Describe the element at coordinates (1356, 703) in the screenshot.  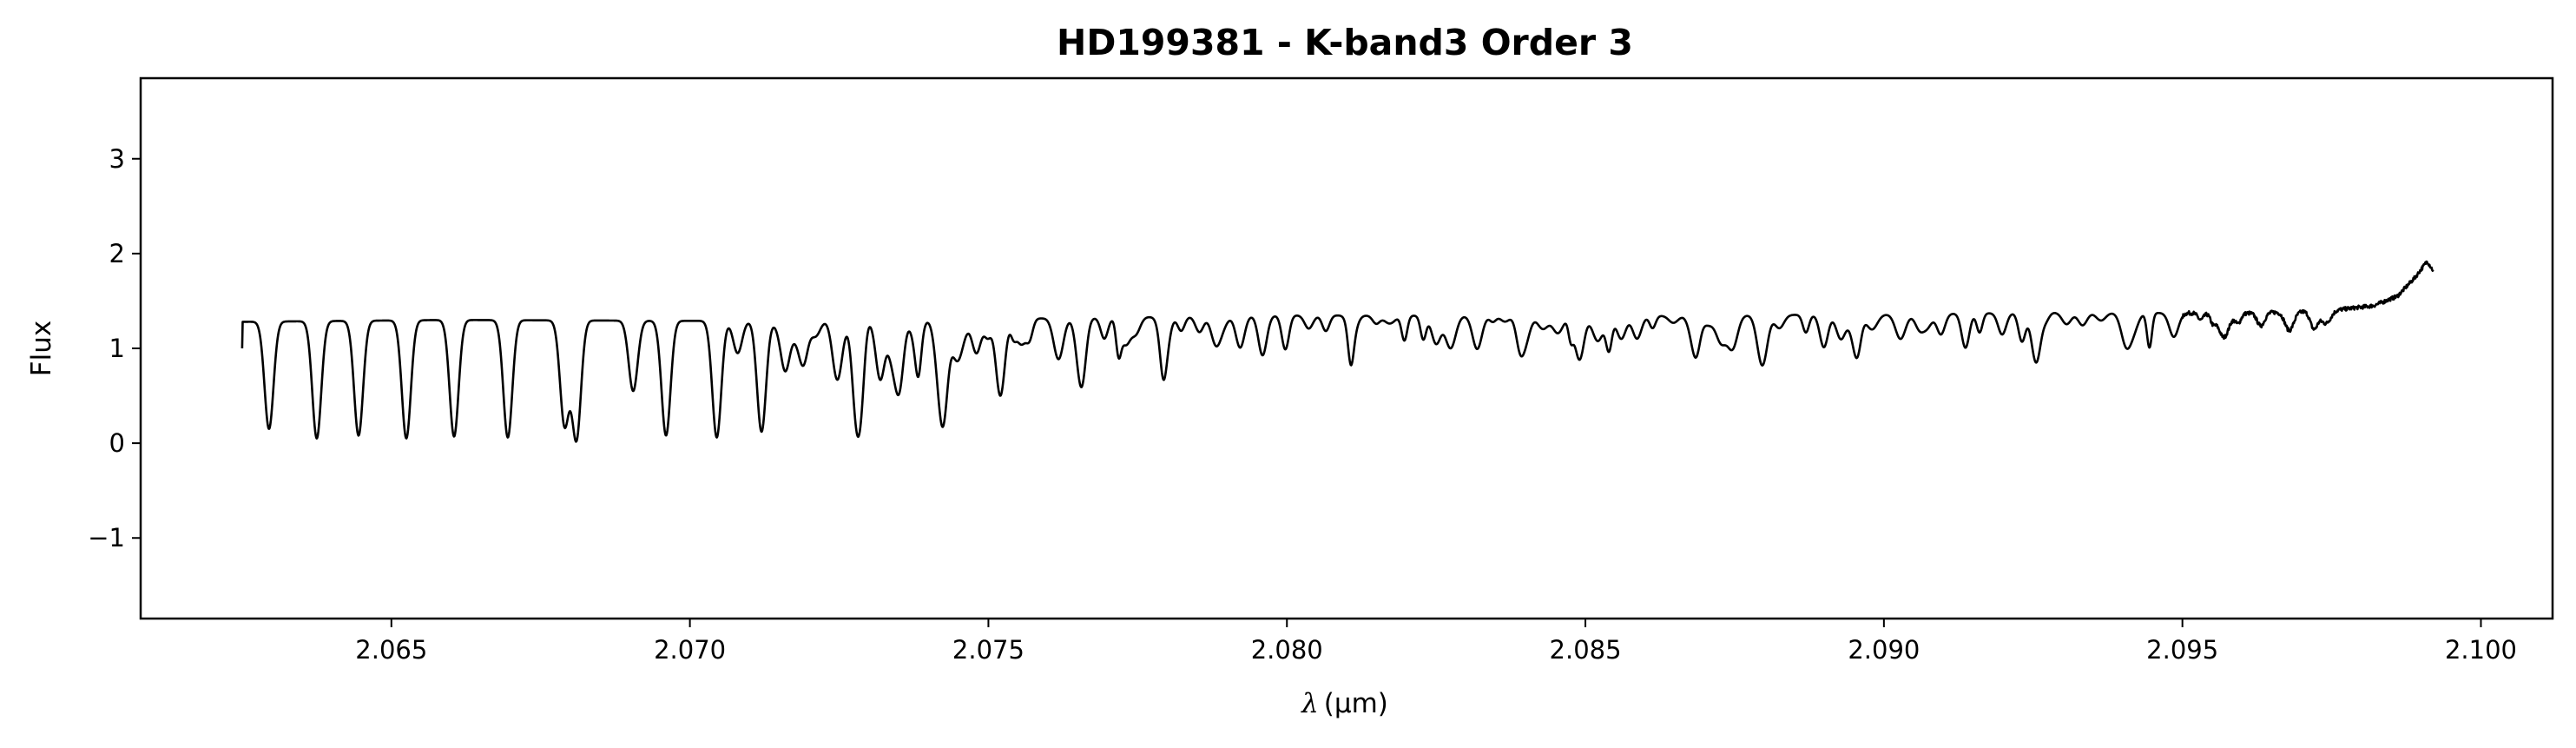
I see `x-axis-label-unit: (μm)` at that location.